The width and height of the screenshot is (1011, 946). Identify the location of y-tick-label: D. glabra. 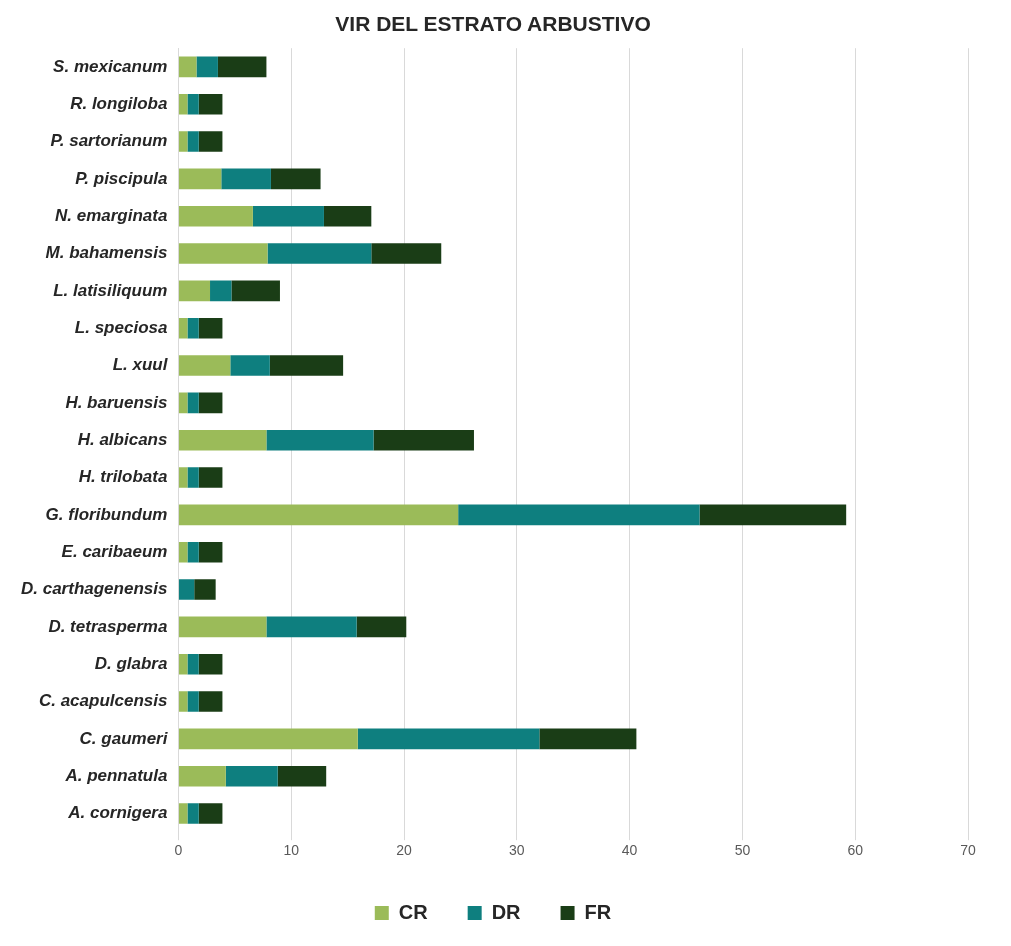
(131, 663).